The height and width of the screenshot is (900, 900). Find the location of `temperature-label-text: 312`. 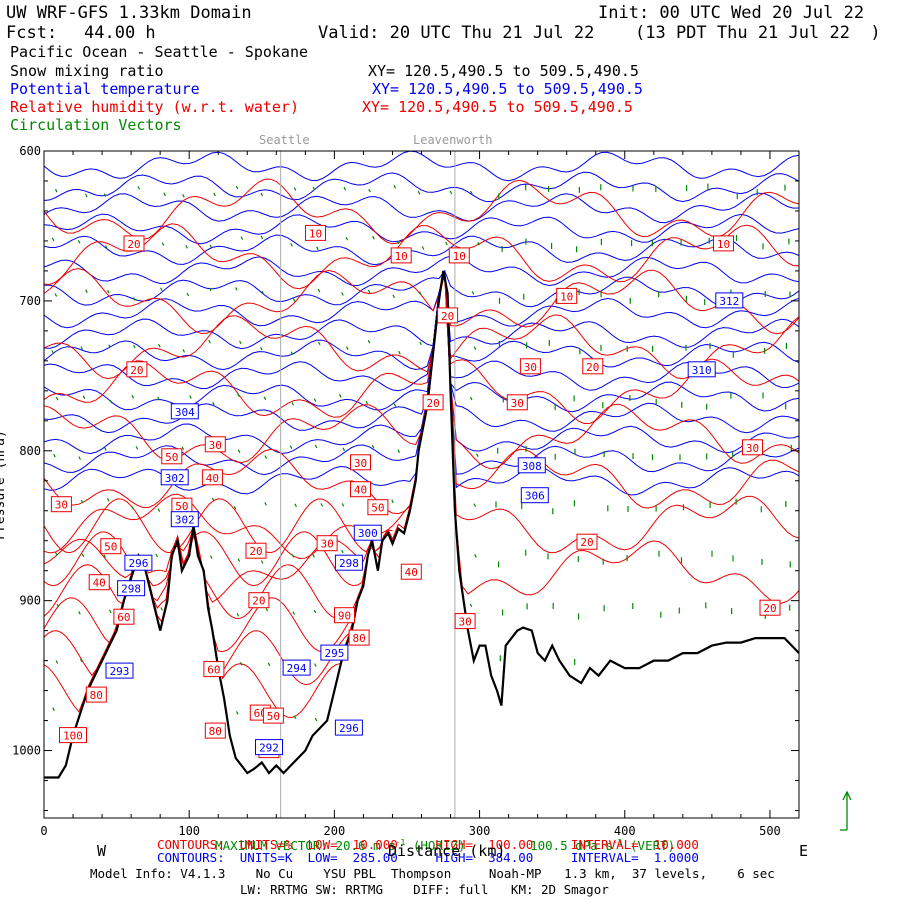

temperature-label-text: 312 is located at coordinates (729, 301).